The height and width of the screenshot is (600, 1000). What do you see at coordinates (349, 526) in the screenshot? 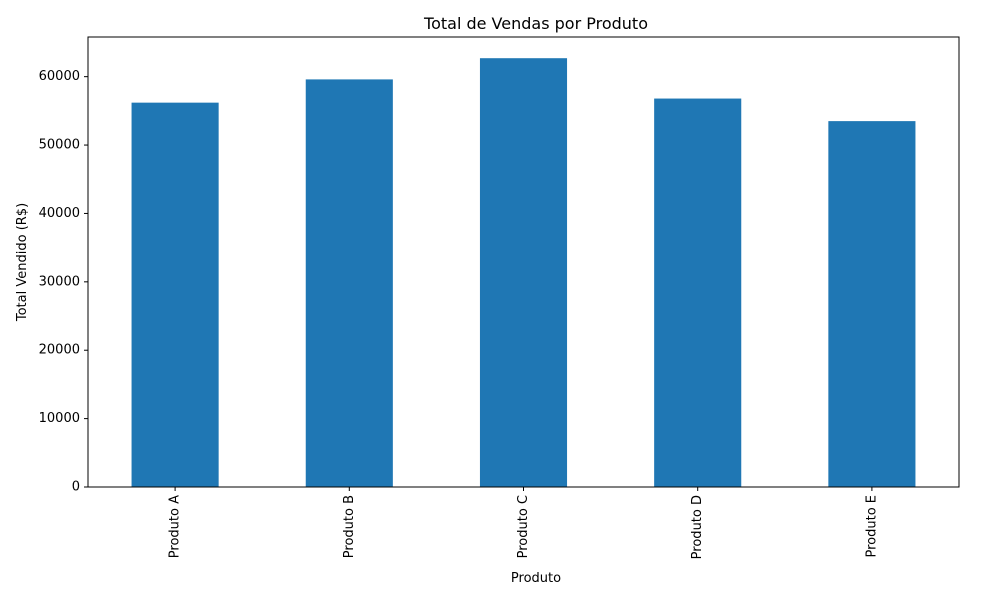
I see `x-tick-label: Produto B` at bounding box center [349, 526].